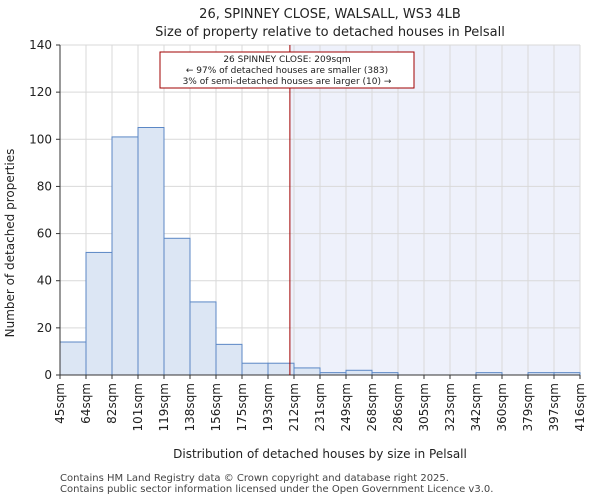 The image size is (600, 500). Describe the element at coordinates (60, 403) in the screenshot. I see `x-tick-label-45sqm: 45sqm` at that location.